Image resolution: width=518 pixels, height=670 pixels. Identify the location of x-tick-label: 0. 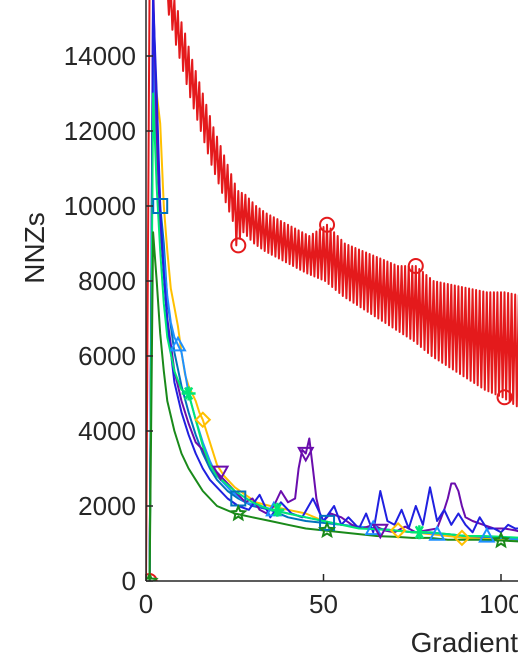
(146, 604).